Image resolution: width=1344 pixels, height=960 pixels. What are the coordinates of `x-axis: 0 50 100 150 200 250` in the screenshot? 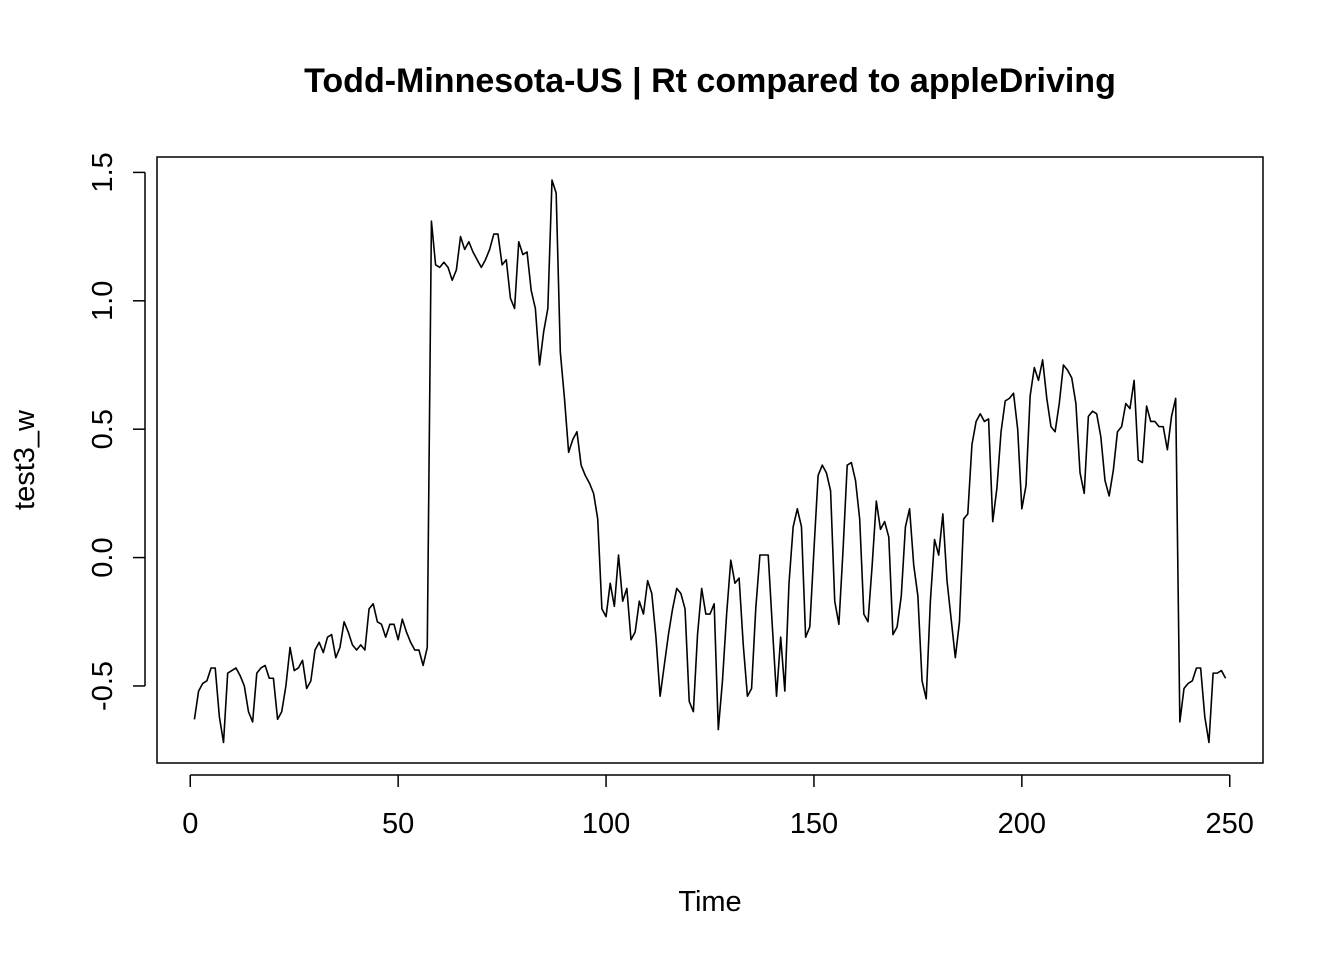 It's located at (718, 807).